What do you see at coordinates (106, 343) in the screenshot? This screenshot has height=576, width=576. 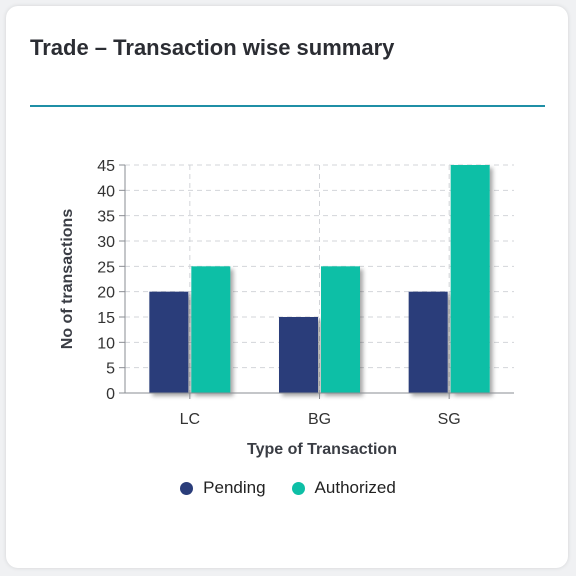 I see `y-tick-label-10: 10` at bounding box center [106, 343].